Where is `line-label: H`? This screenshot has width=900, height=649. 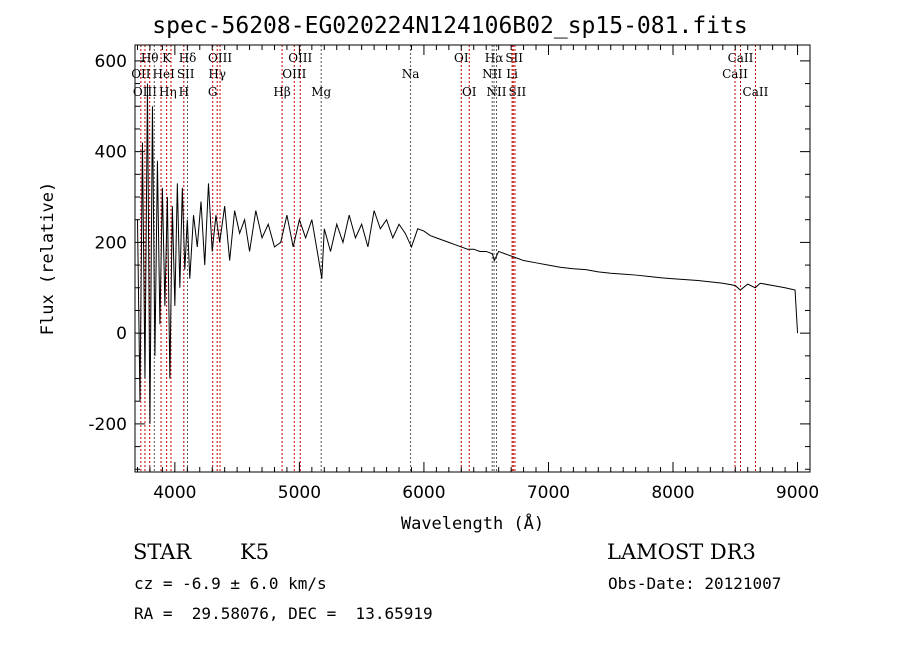 line-label: H is located at coordinates (184, 92).